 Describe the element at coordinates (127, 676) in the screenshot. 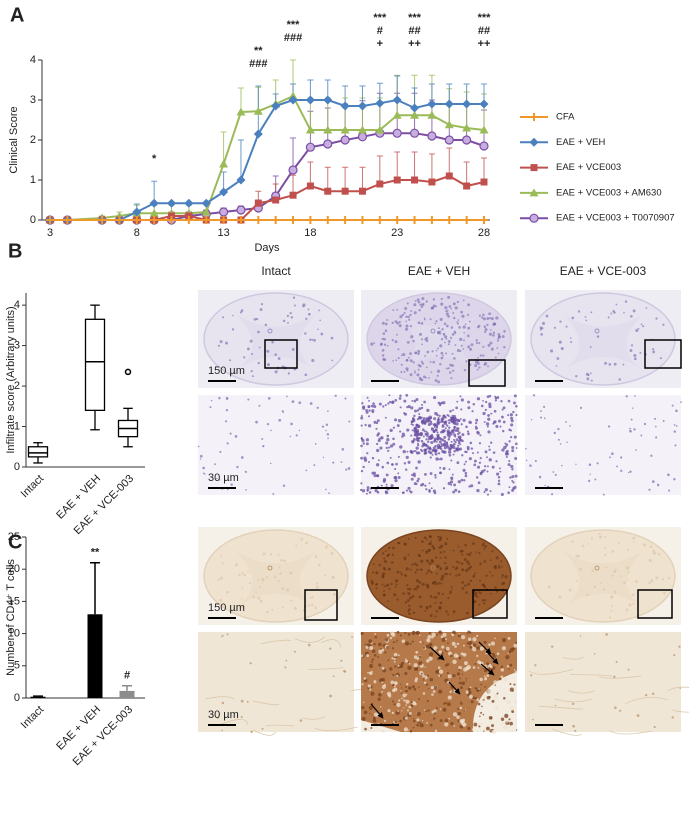

I see `significance-mark: #` at that location.